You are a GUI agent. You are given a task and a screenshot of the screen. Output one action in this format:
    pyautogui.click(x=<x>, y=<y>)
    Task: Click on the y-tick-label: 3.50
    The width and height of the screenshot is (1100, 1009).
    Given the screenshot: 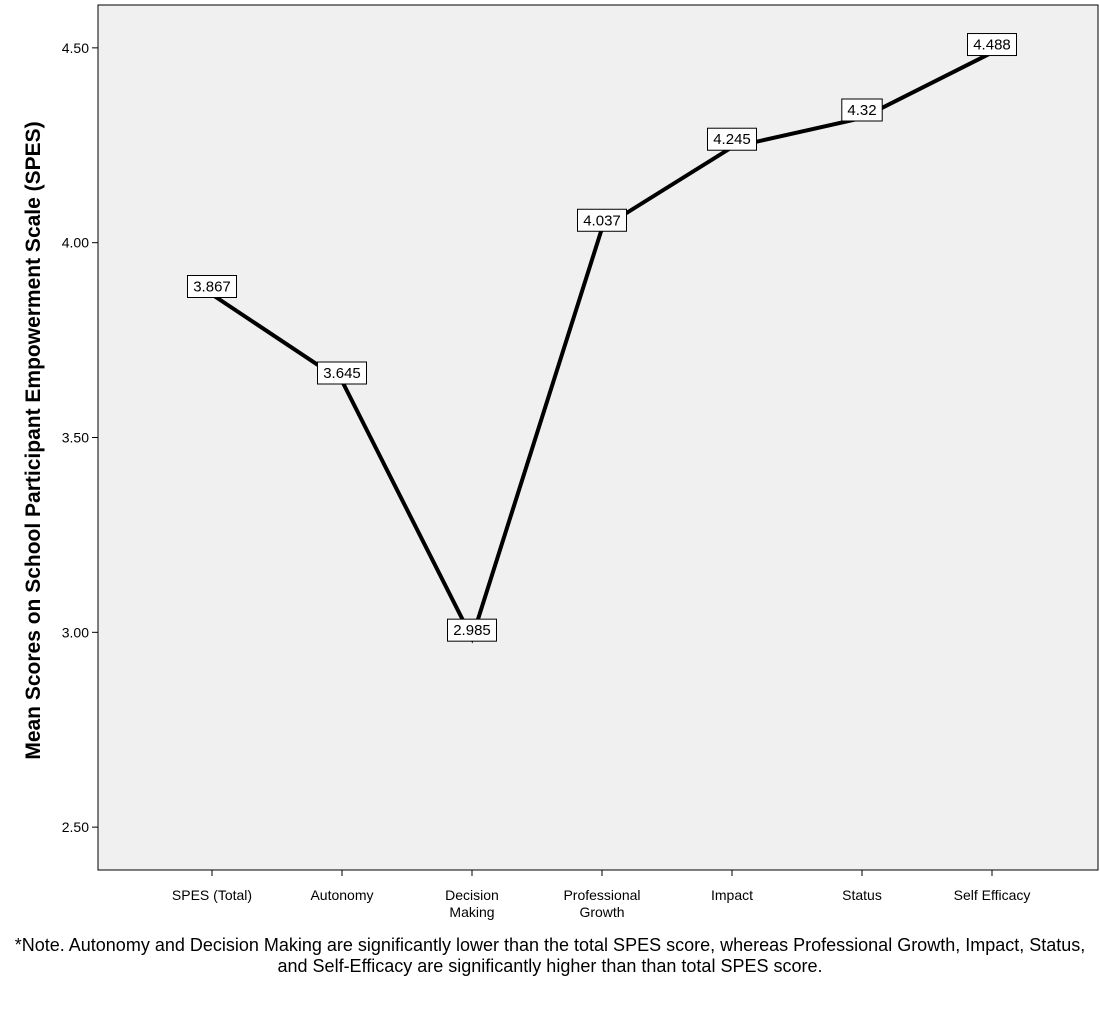 What is the action you would take?
    pyautogui.click(x=75, y=438)
    